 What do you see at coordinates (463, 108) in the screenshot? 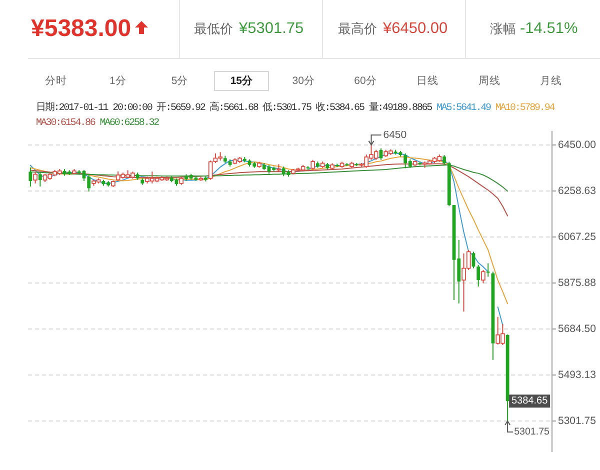
I see `text: MA5:5641.49` at bounding box center [463, 108].